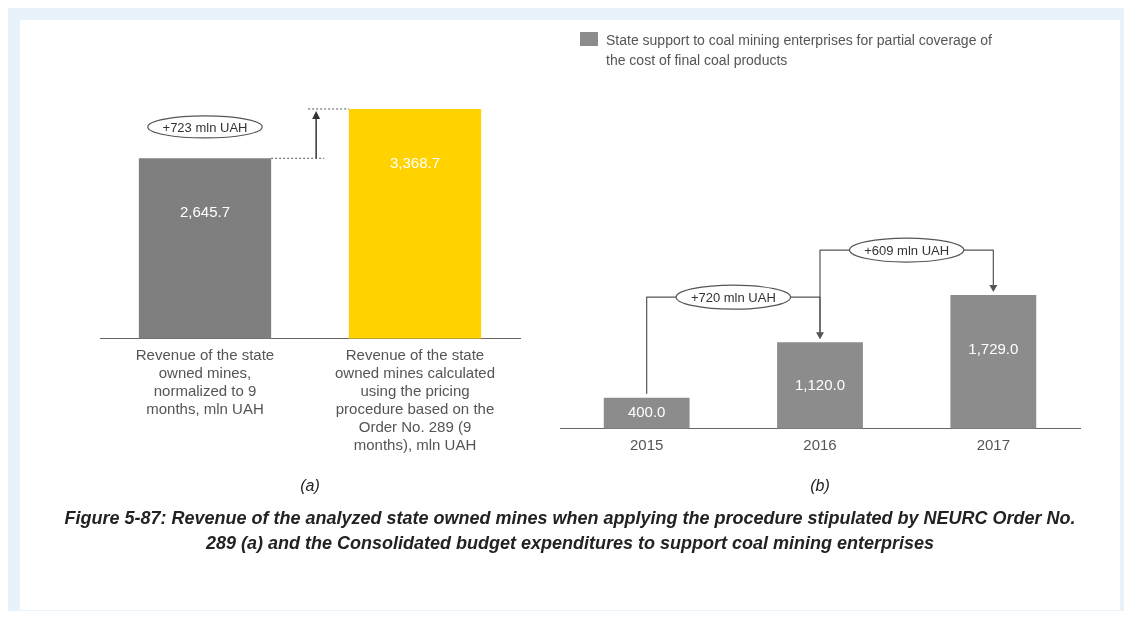 The image size is (1132, 619). What do you see at coordinates (993, 349) in the screenshot?
I see `data-label: 1,729.0` at bounding box center [993, 349].